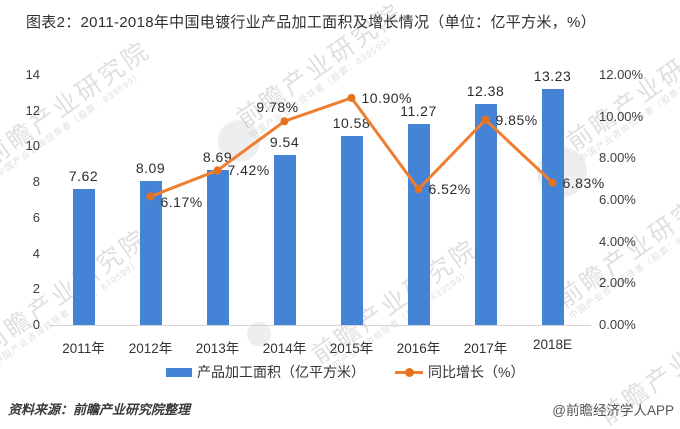 This screenshot has width=680, height=429. What do you see at coordinates (284, 348) in the screenshot?
I see `x-axis-label: 2014年` at bounding box center [284, 348].